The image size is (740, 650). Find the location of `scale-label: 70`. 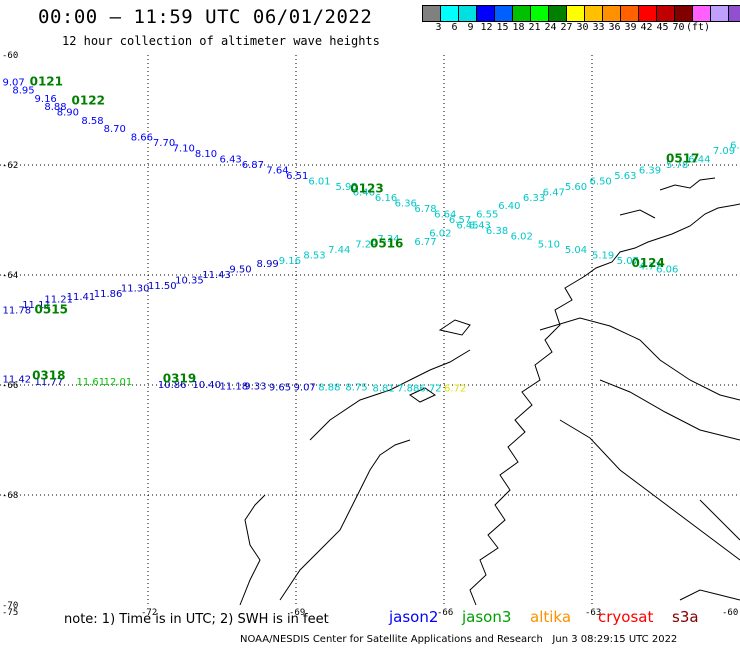

scale-label: 70 is located at coordinates (678, 27).